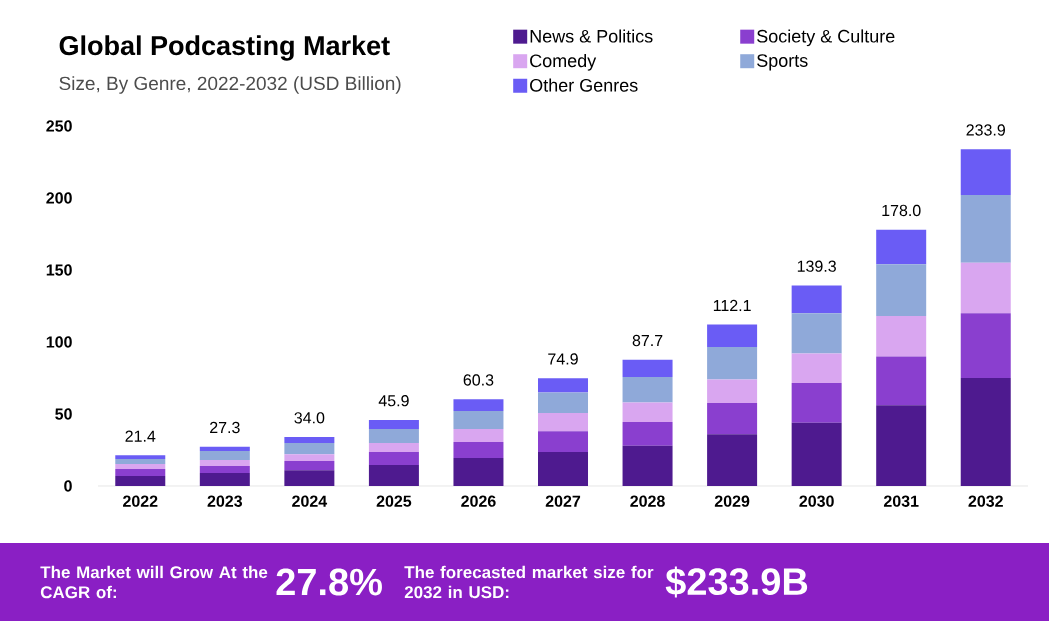 Image resolution: width=1049 pixels, height=621 pixels. I want to click on total-label: 45.9, so click(393, 401).